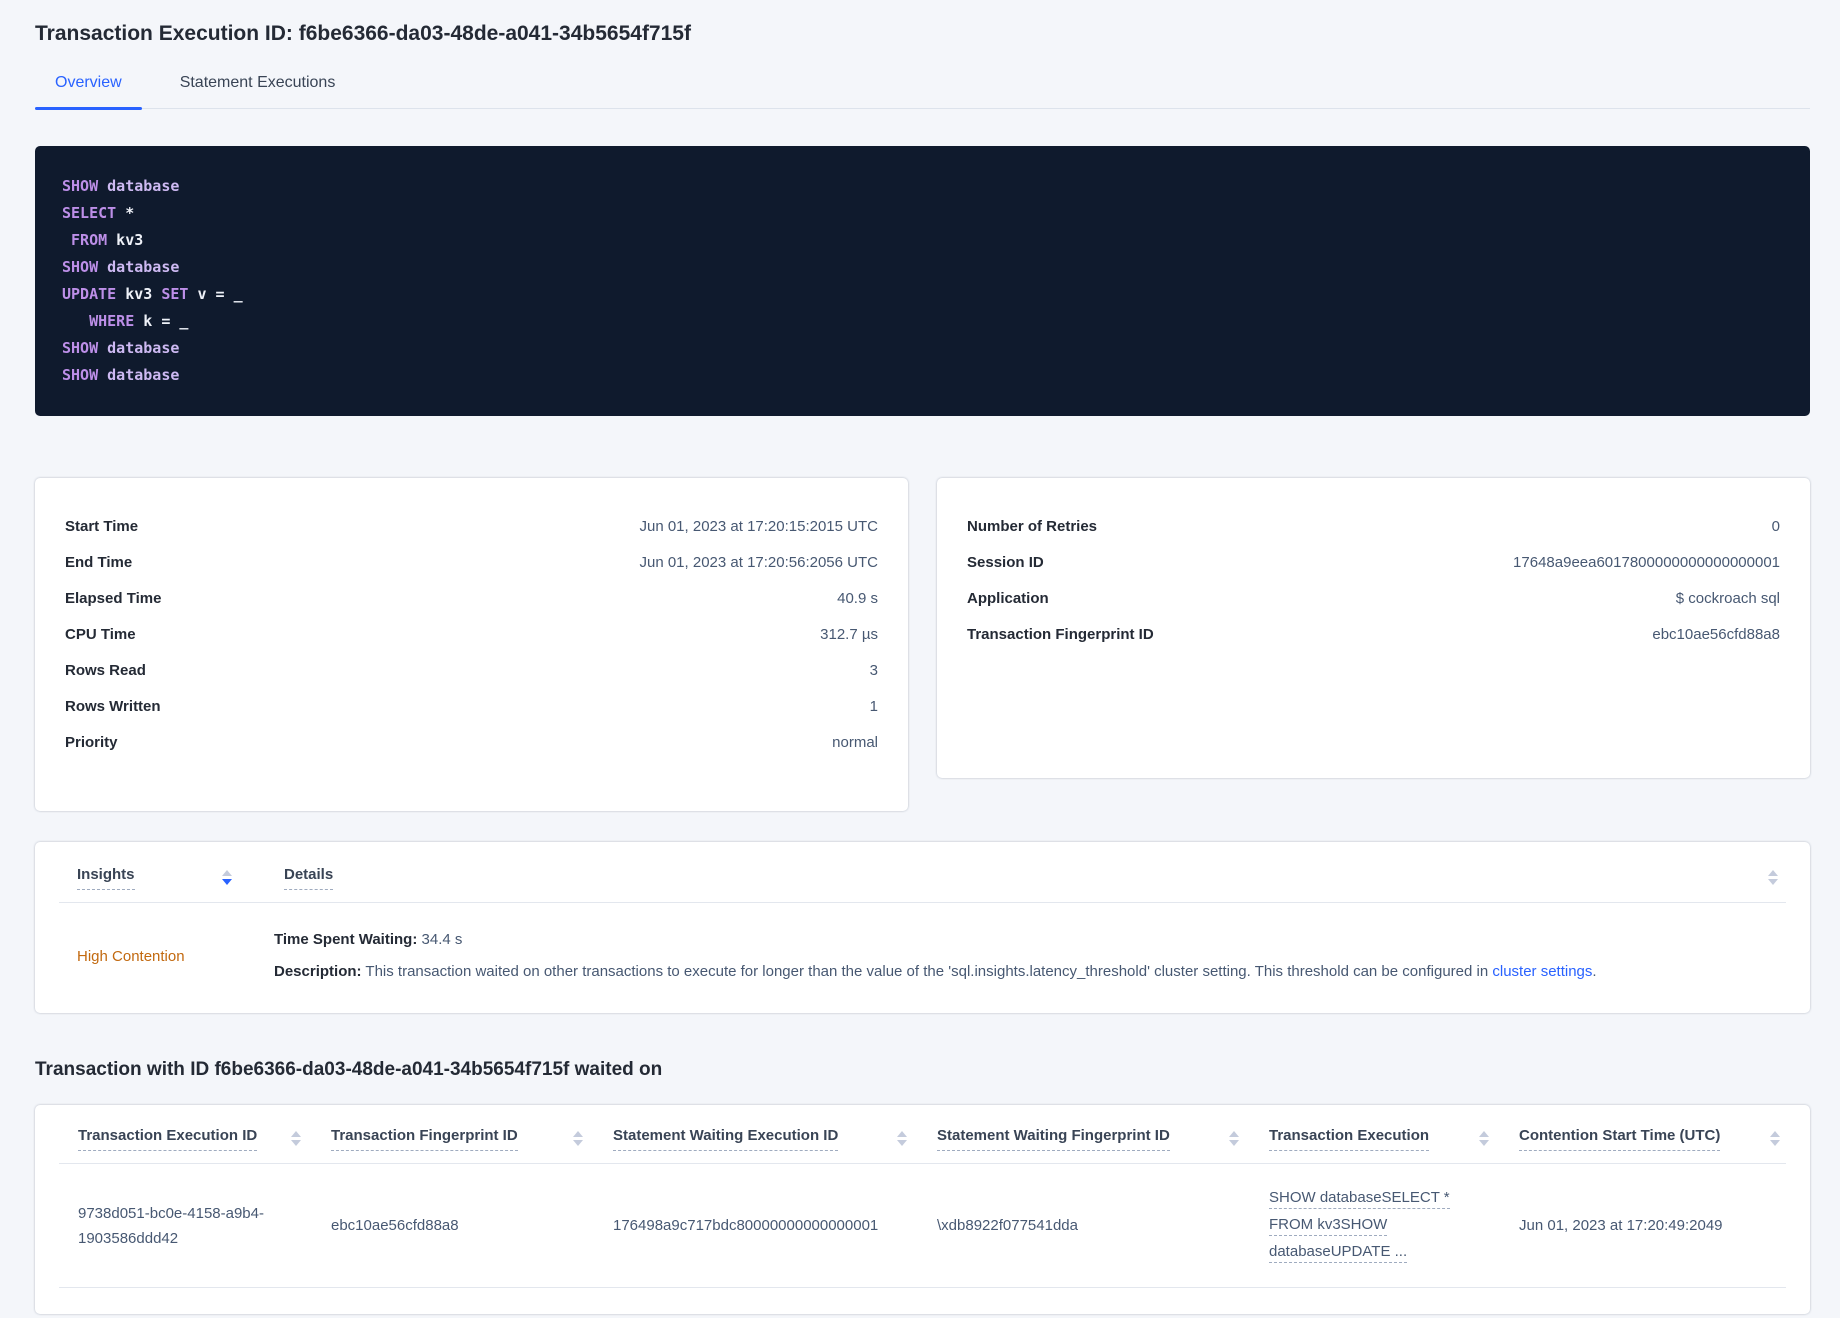 Image resolution: width=1840 pixels, height=1318 pixels. I want to click on cell-transaction-execution-id: 9738d051-bc0e-4158-a9b4-1903586ddd42, so click(195, 1225).